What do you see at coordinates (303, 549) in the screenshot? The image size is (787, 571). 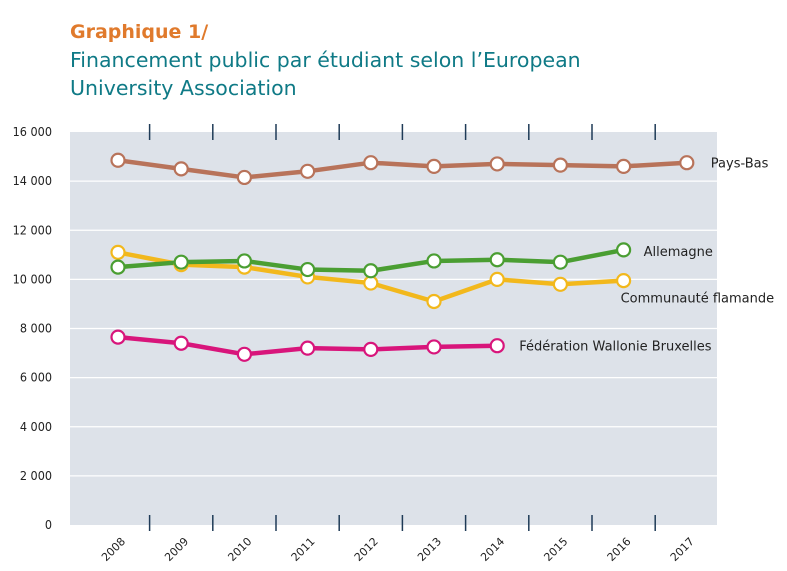 I see `x-tick-label: 2011` at bounding box center [303, 549].